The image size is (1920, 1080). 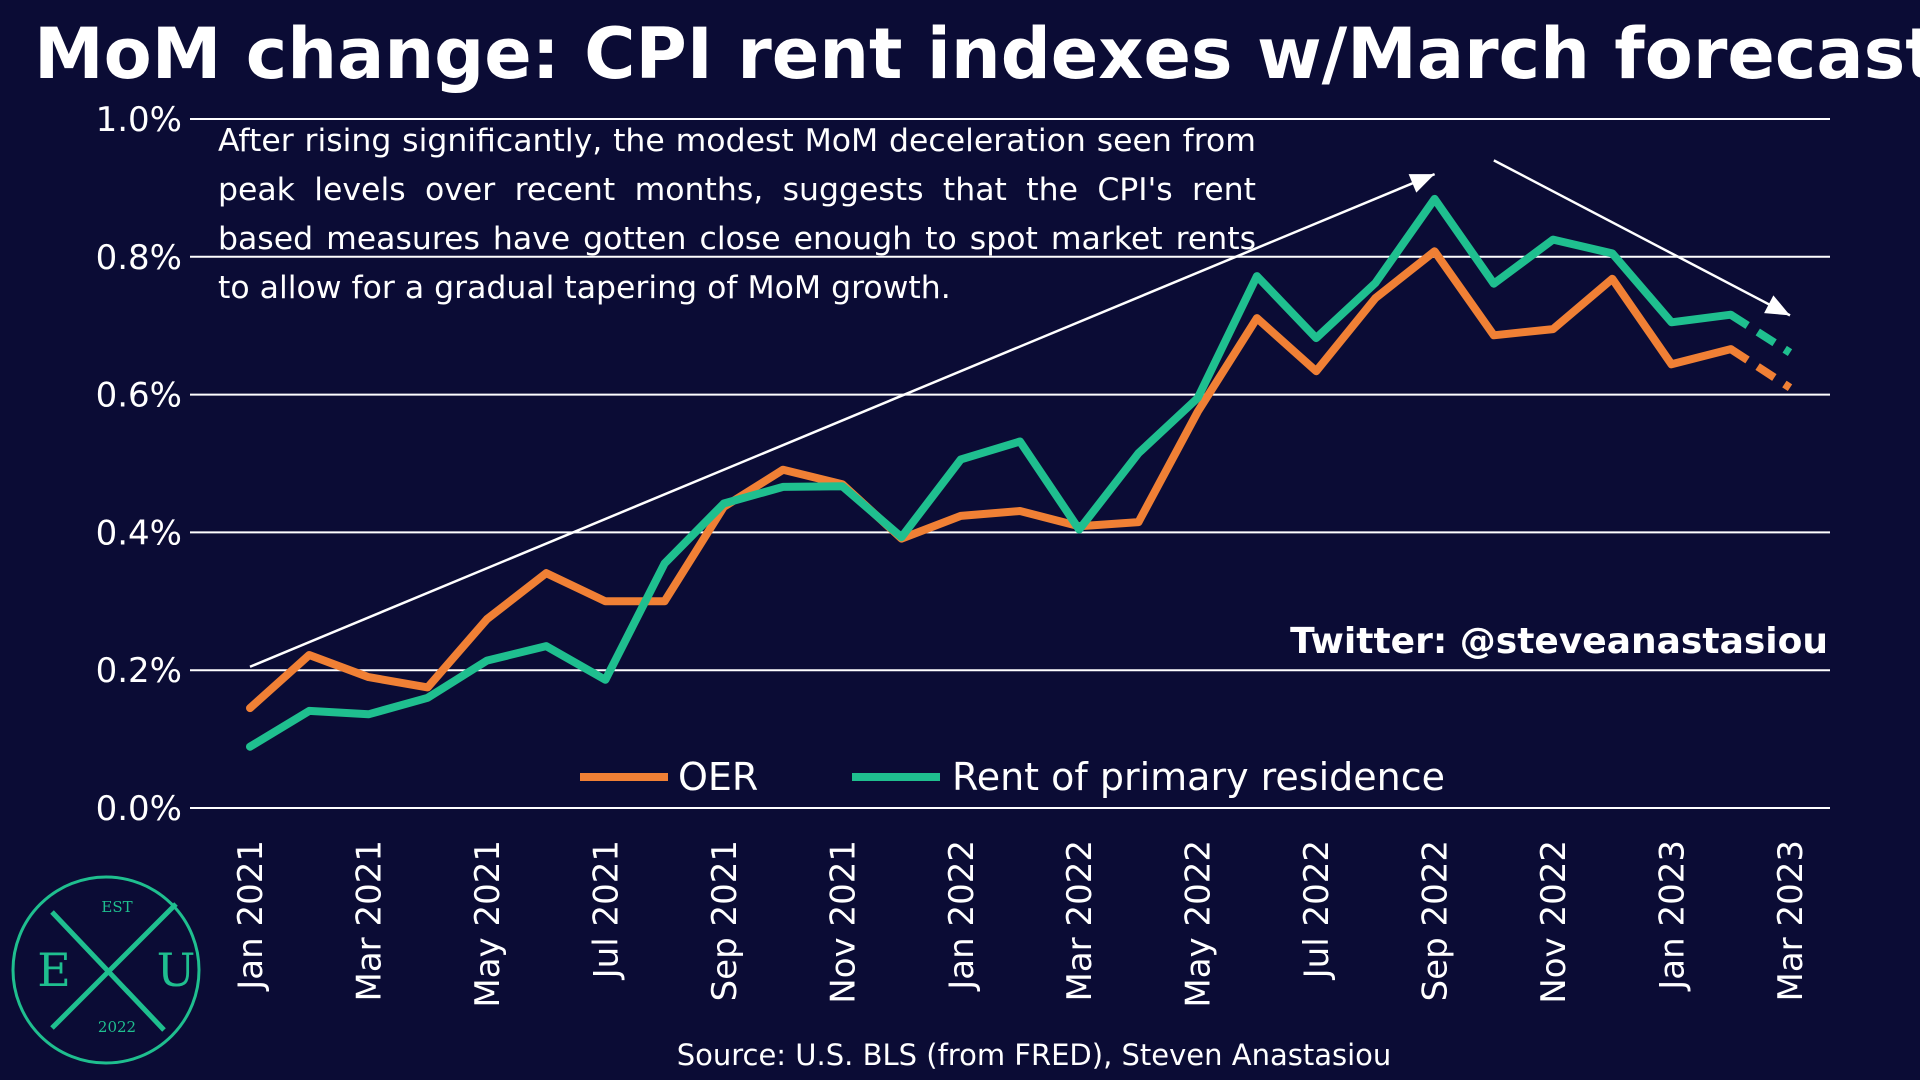 I want to click on logo-est: EST, so click(x=116, y=907).